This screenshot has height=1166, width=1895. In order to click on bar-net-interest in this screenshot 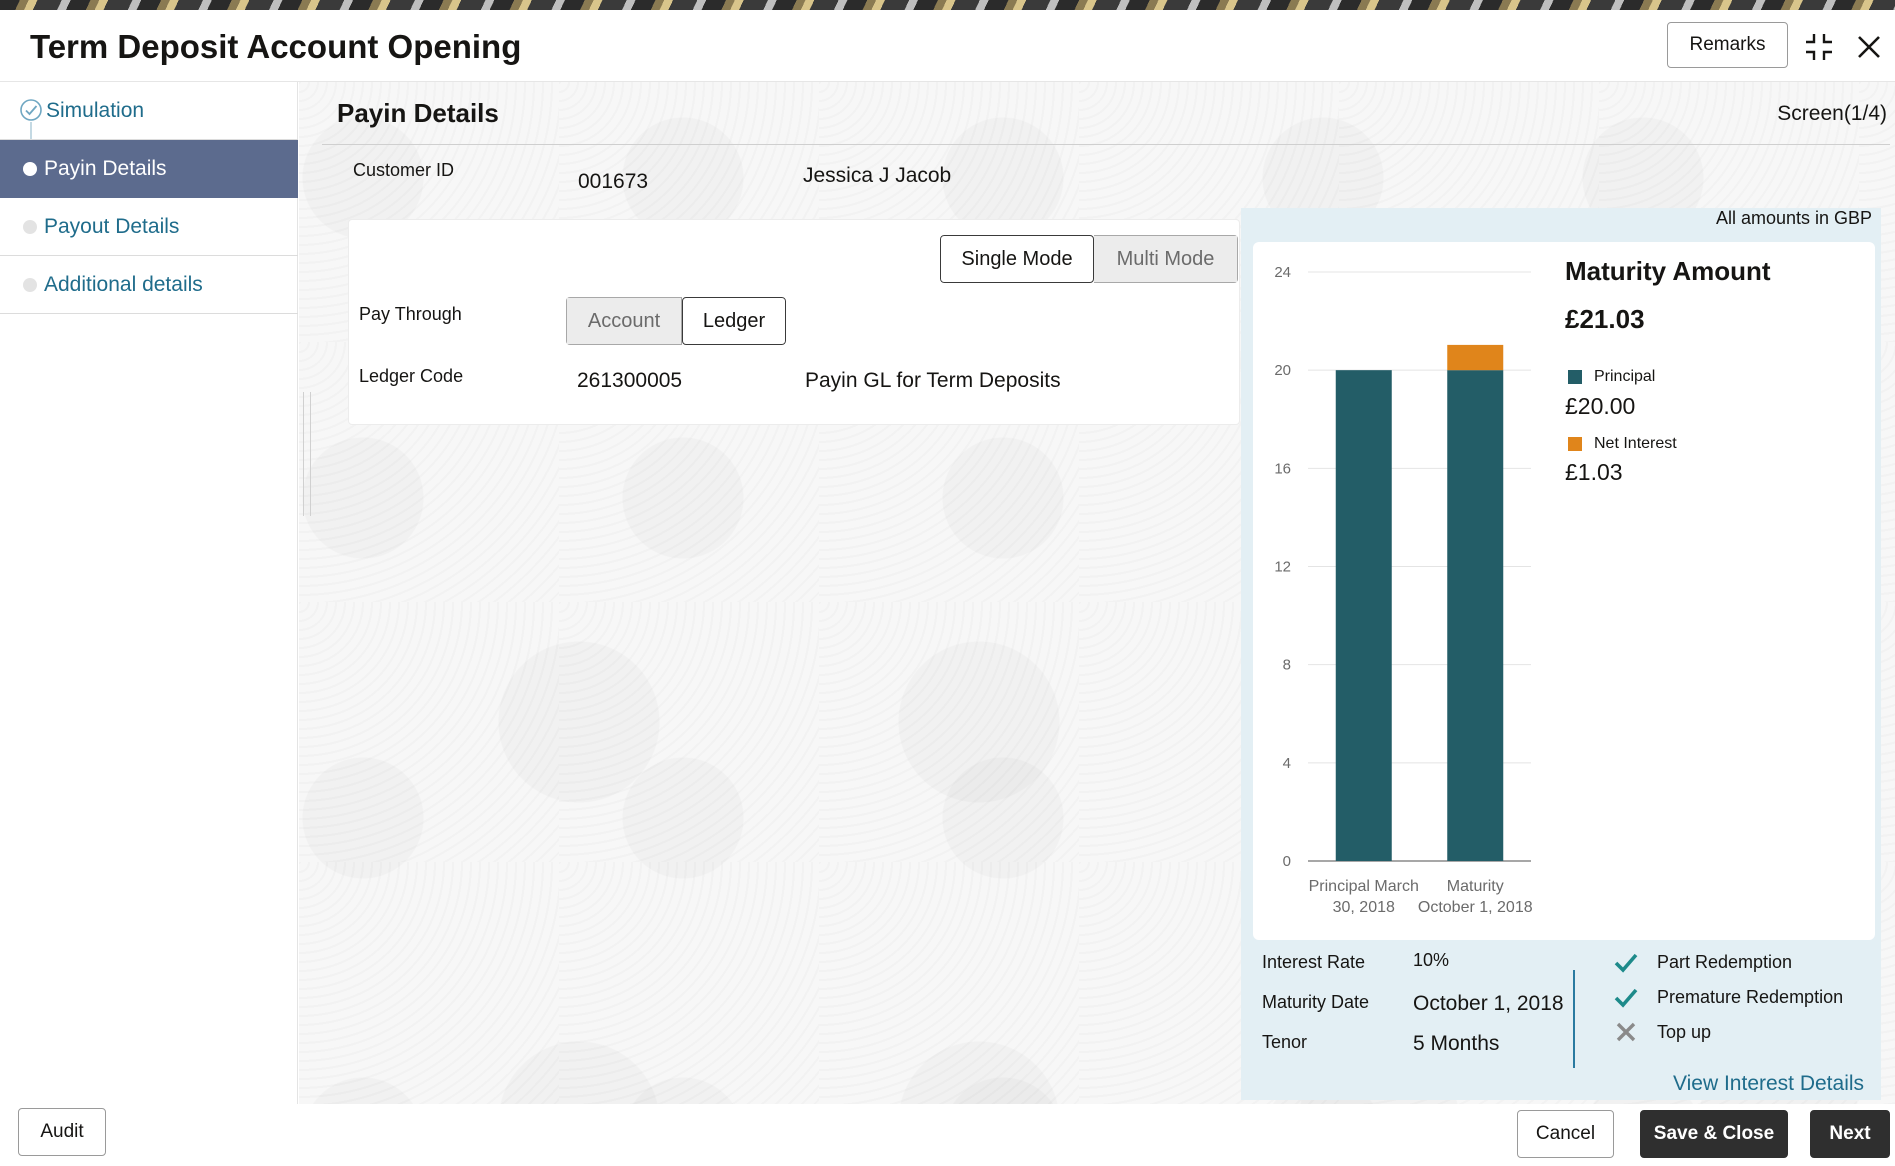, I will do `click(1475, 357)`.